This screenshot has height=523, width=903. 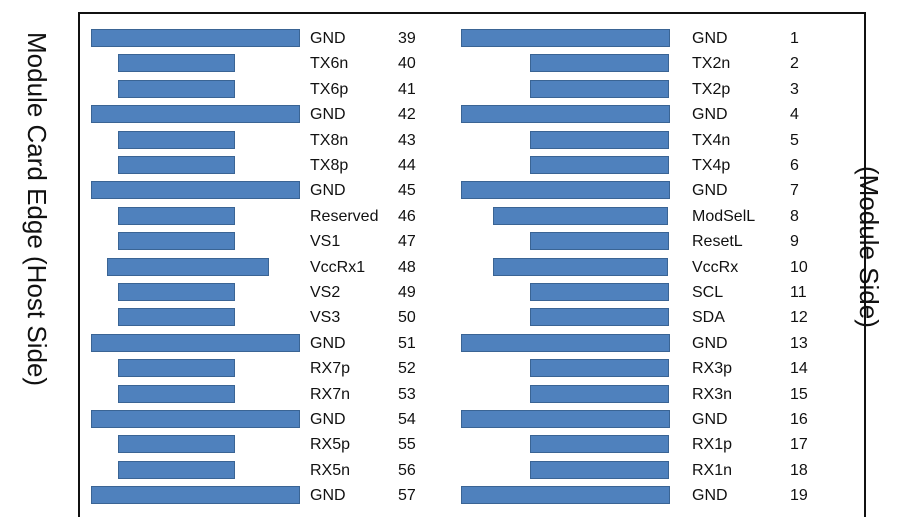 I want to click on host-pin-number: 39, so click(x=407, y=38).